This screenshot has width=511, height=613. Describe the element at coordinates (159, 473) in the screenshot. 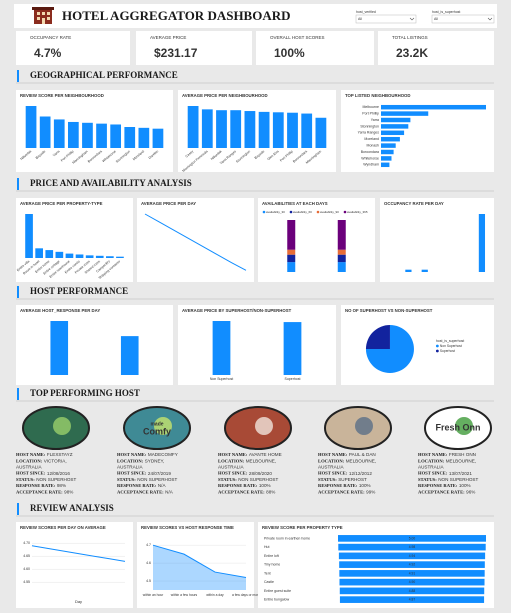

I see `host-field-value: 24/07/2019` at that location.